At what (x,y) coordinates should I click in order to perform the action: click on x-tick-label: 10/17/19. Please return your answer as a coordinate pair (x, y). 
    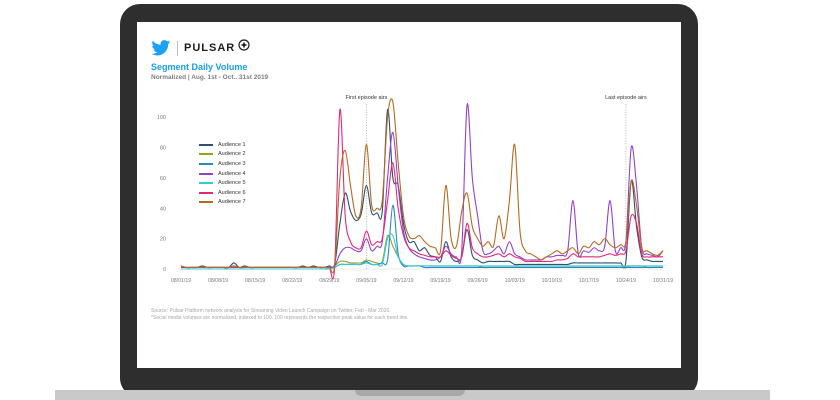
    Looking at the image, I should click on (589, 281).